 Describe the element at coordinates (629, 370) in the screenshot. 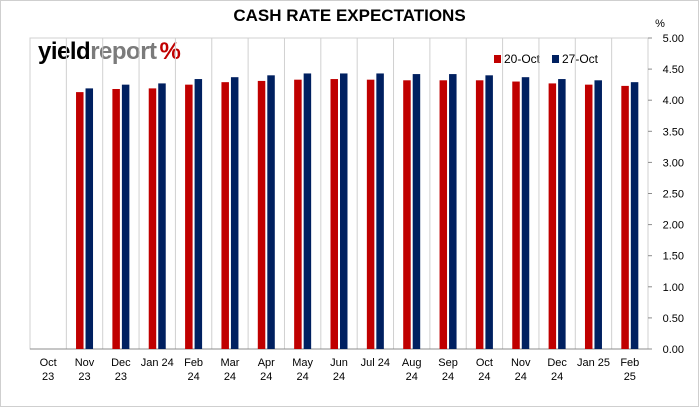

I see `x-tick-label: Feb 25` at that location.